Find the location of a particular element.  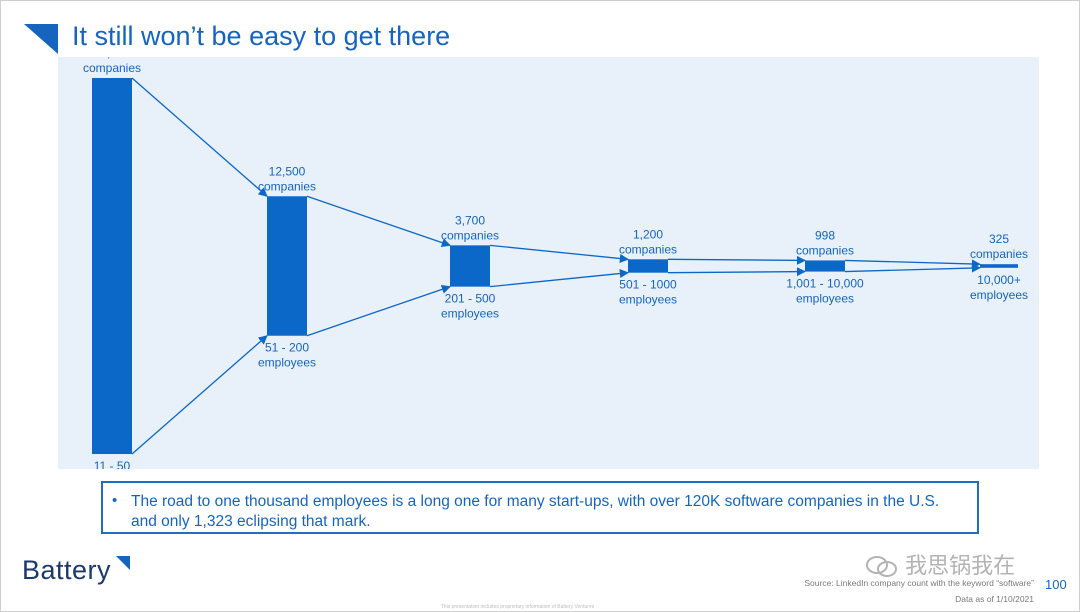

size-range-label: 51 - 200 is located at coordinates (287, 348).